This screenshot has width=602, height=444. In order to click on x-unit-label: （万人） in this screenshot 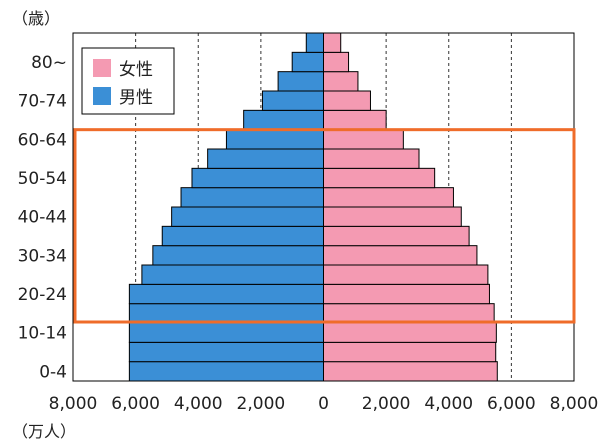, I will do `click(44, 431)`.